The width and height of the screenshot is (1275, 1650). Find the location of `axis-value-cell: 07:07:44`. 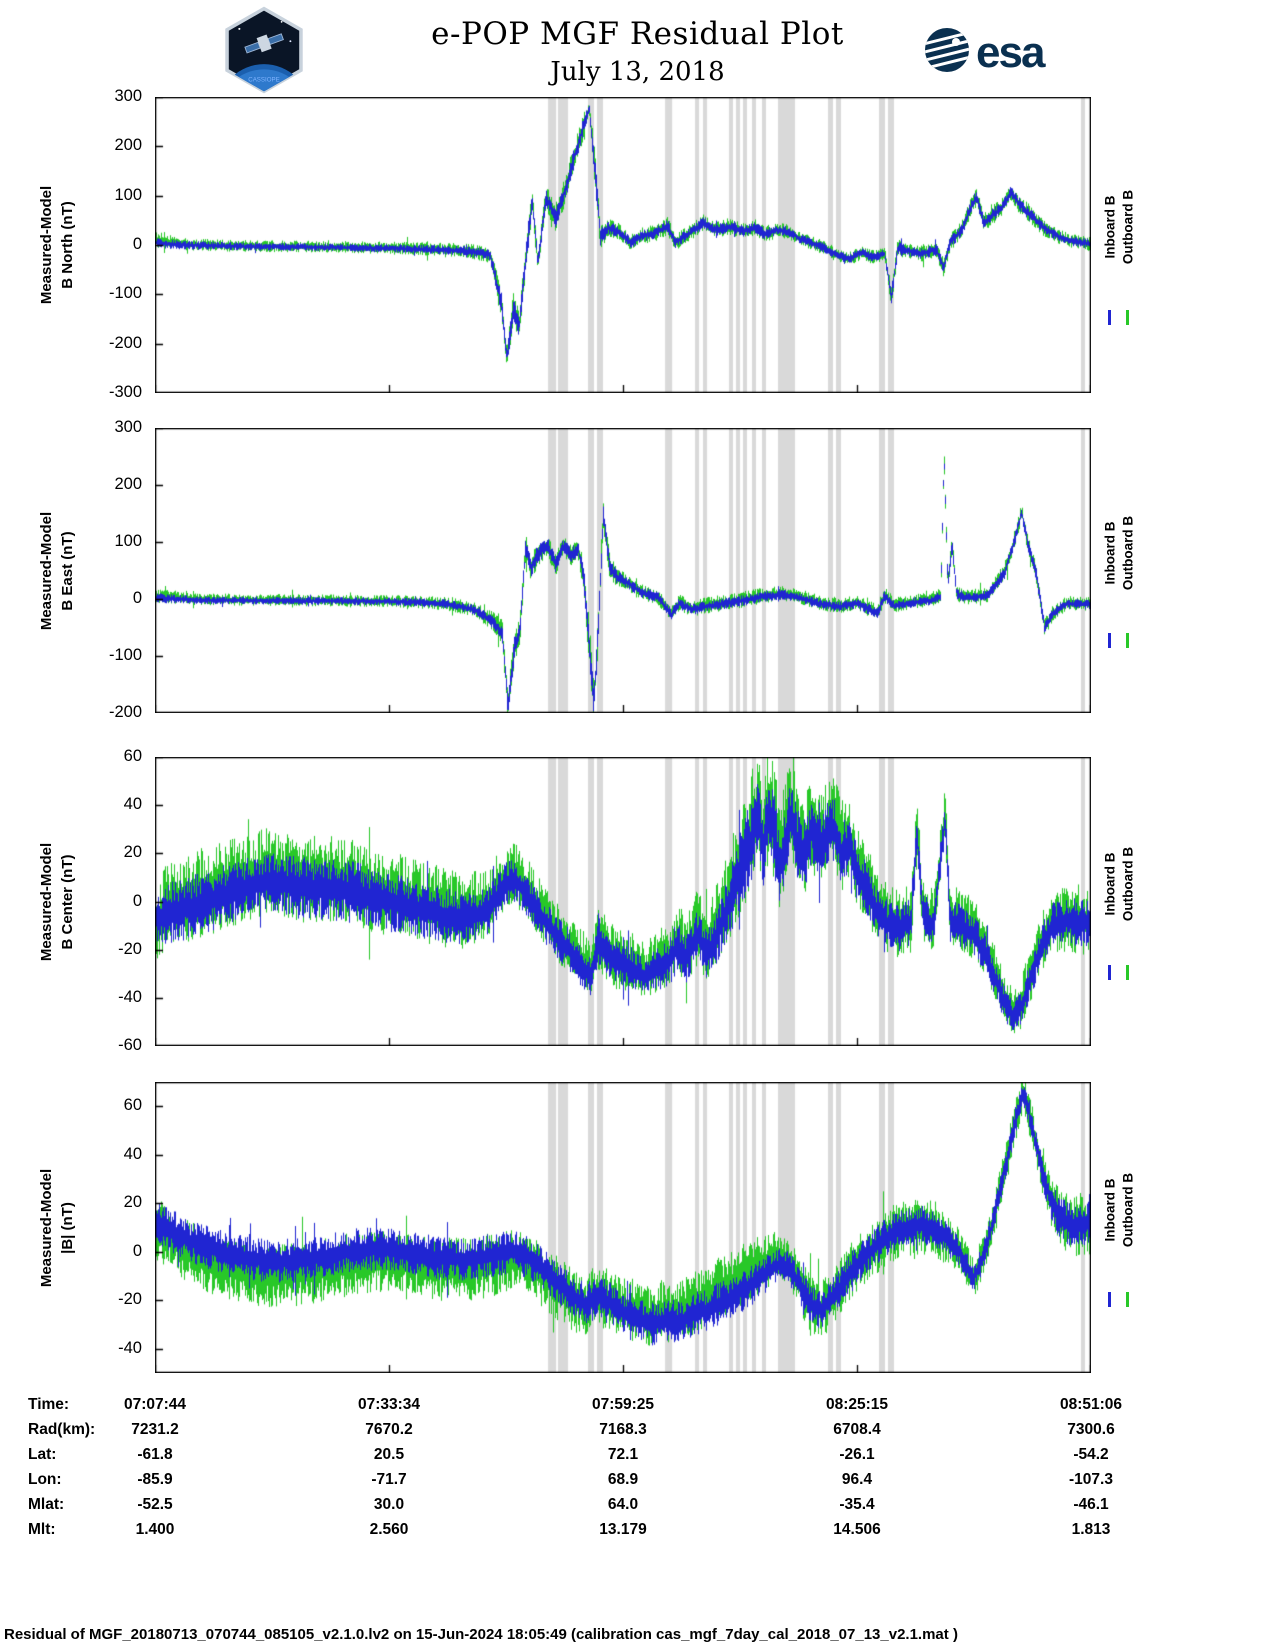

axis-value-cell: 07:07:44 is located at coordinates (155, 1404).